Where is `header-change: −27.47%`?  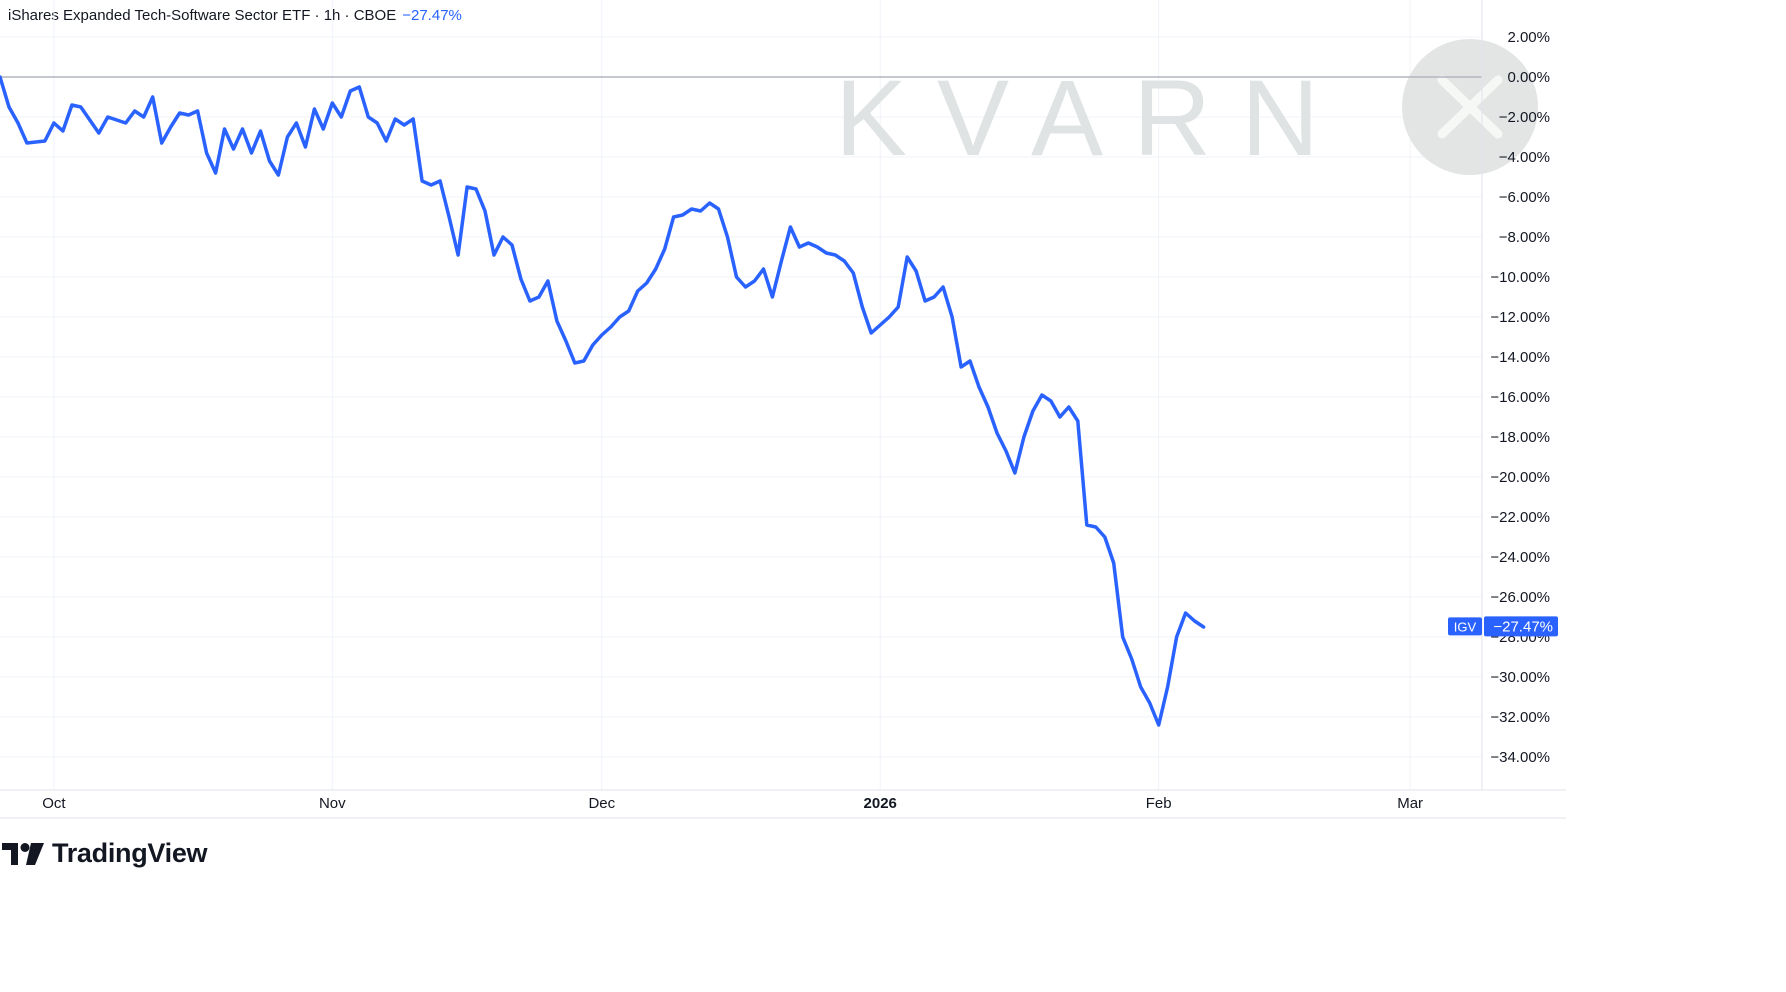 header-change: −27.47% is located at coordinates (432, 15).